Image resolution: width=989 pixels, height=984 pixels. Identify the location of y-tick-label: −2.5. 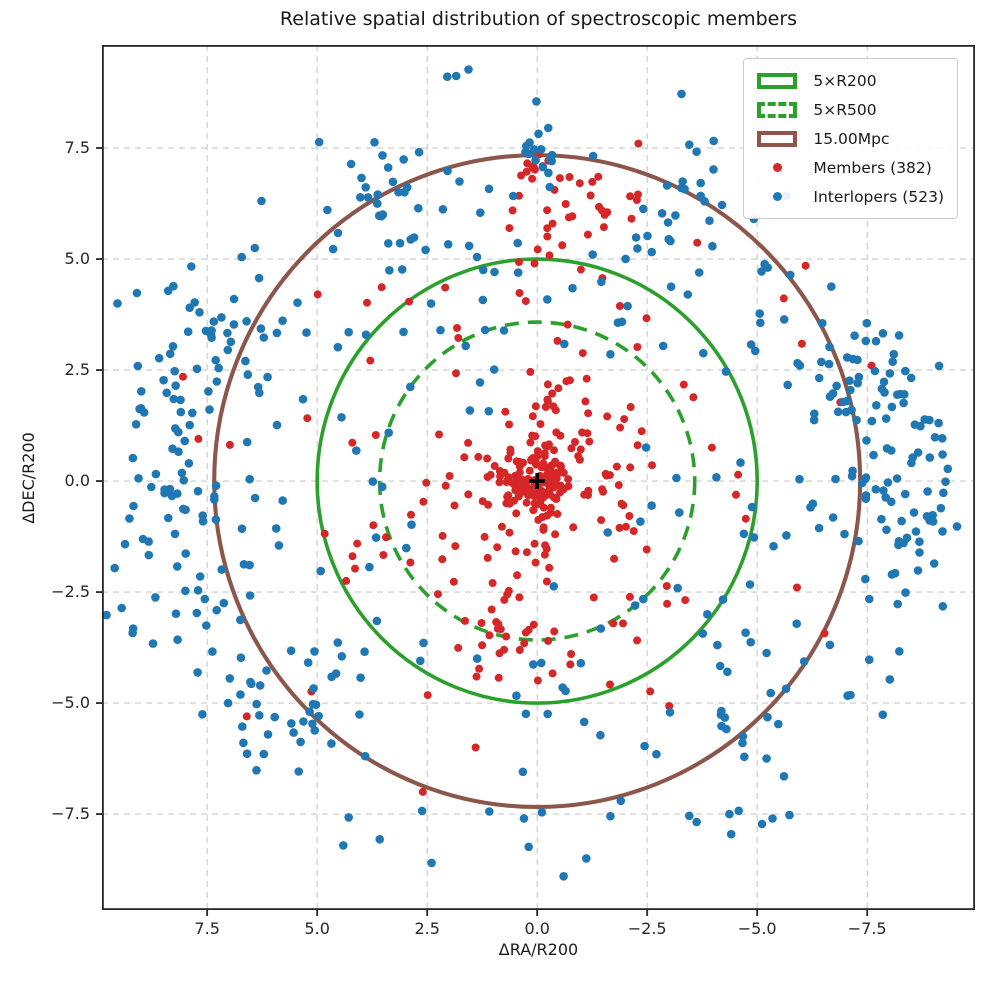
(70, 592).